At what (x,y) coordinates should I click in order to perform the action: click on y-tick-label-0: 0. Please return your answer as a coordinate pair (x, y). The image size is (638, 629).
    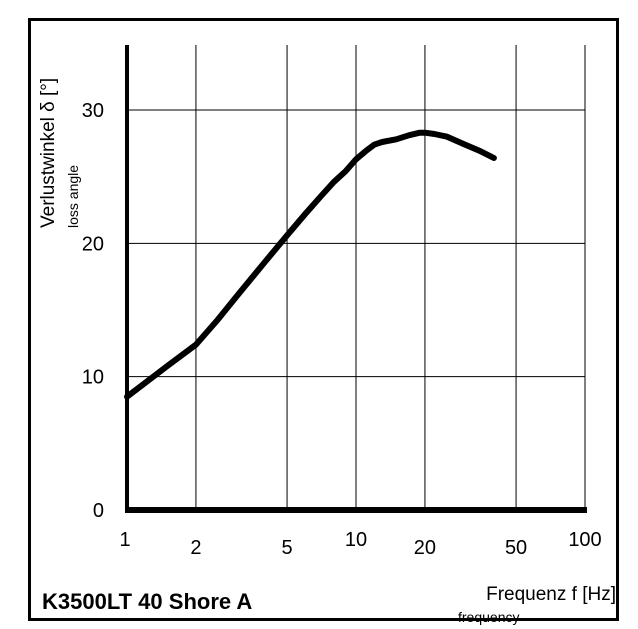
    Looking at the image, I should click on (98, 511).